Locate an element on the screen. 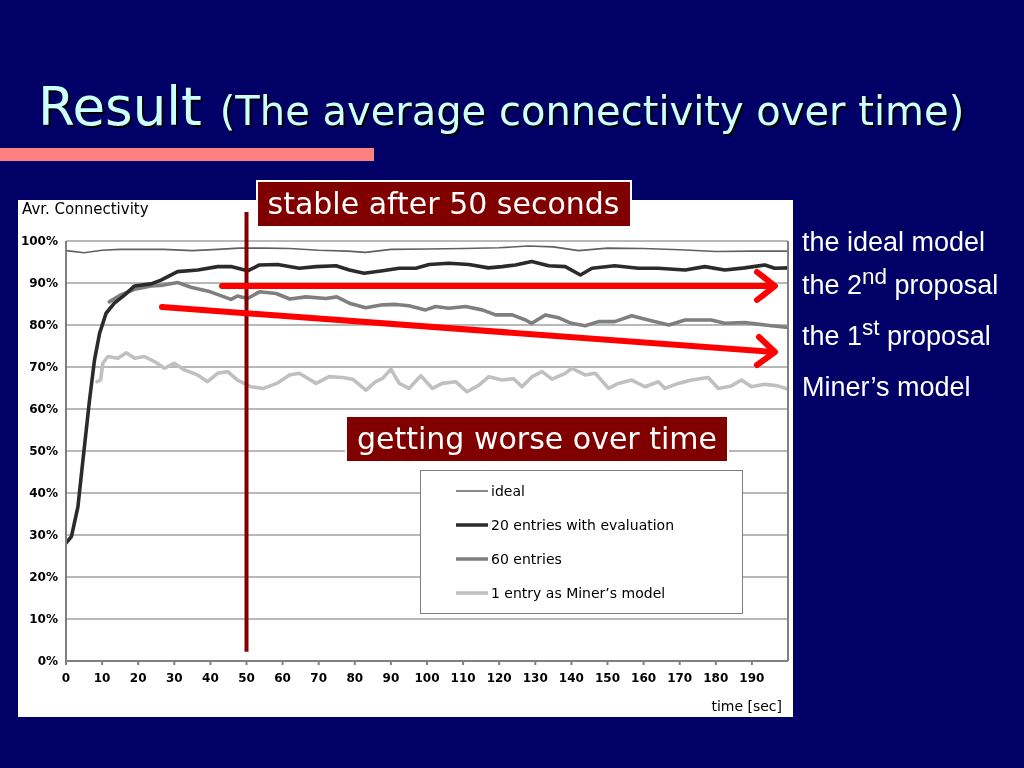  x-axis-title: time [sec] is located at coordinates (746, 706).